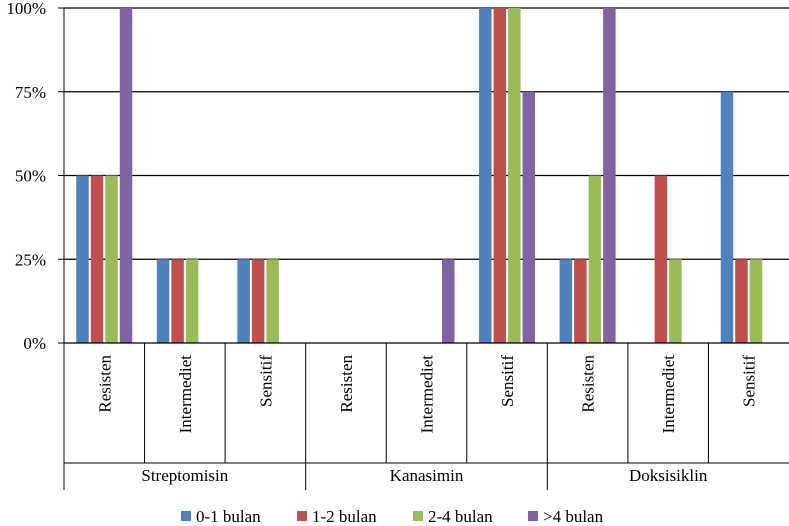  What do you see at coordinates (668, 475) in the screenshot?
I see `group-label: Doksisiklin` at bounding box center [668, 475].